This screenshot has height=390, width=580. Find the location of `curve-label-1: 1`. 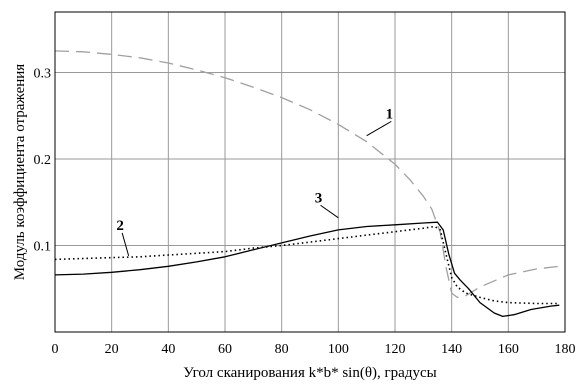

curve-label-1: 1 is located at coordinates (390, 114).